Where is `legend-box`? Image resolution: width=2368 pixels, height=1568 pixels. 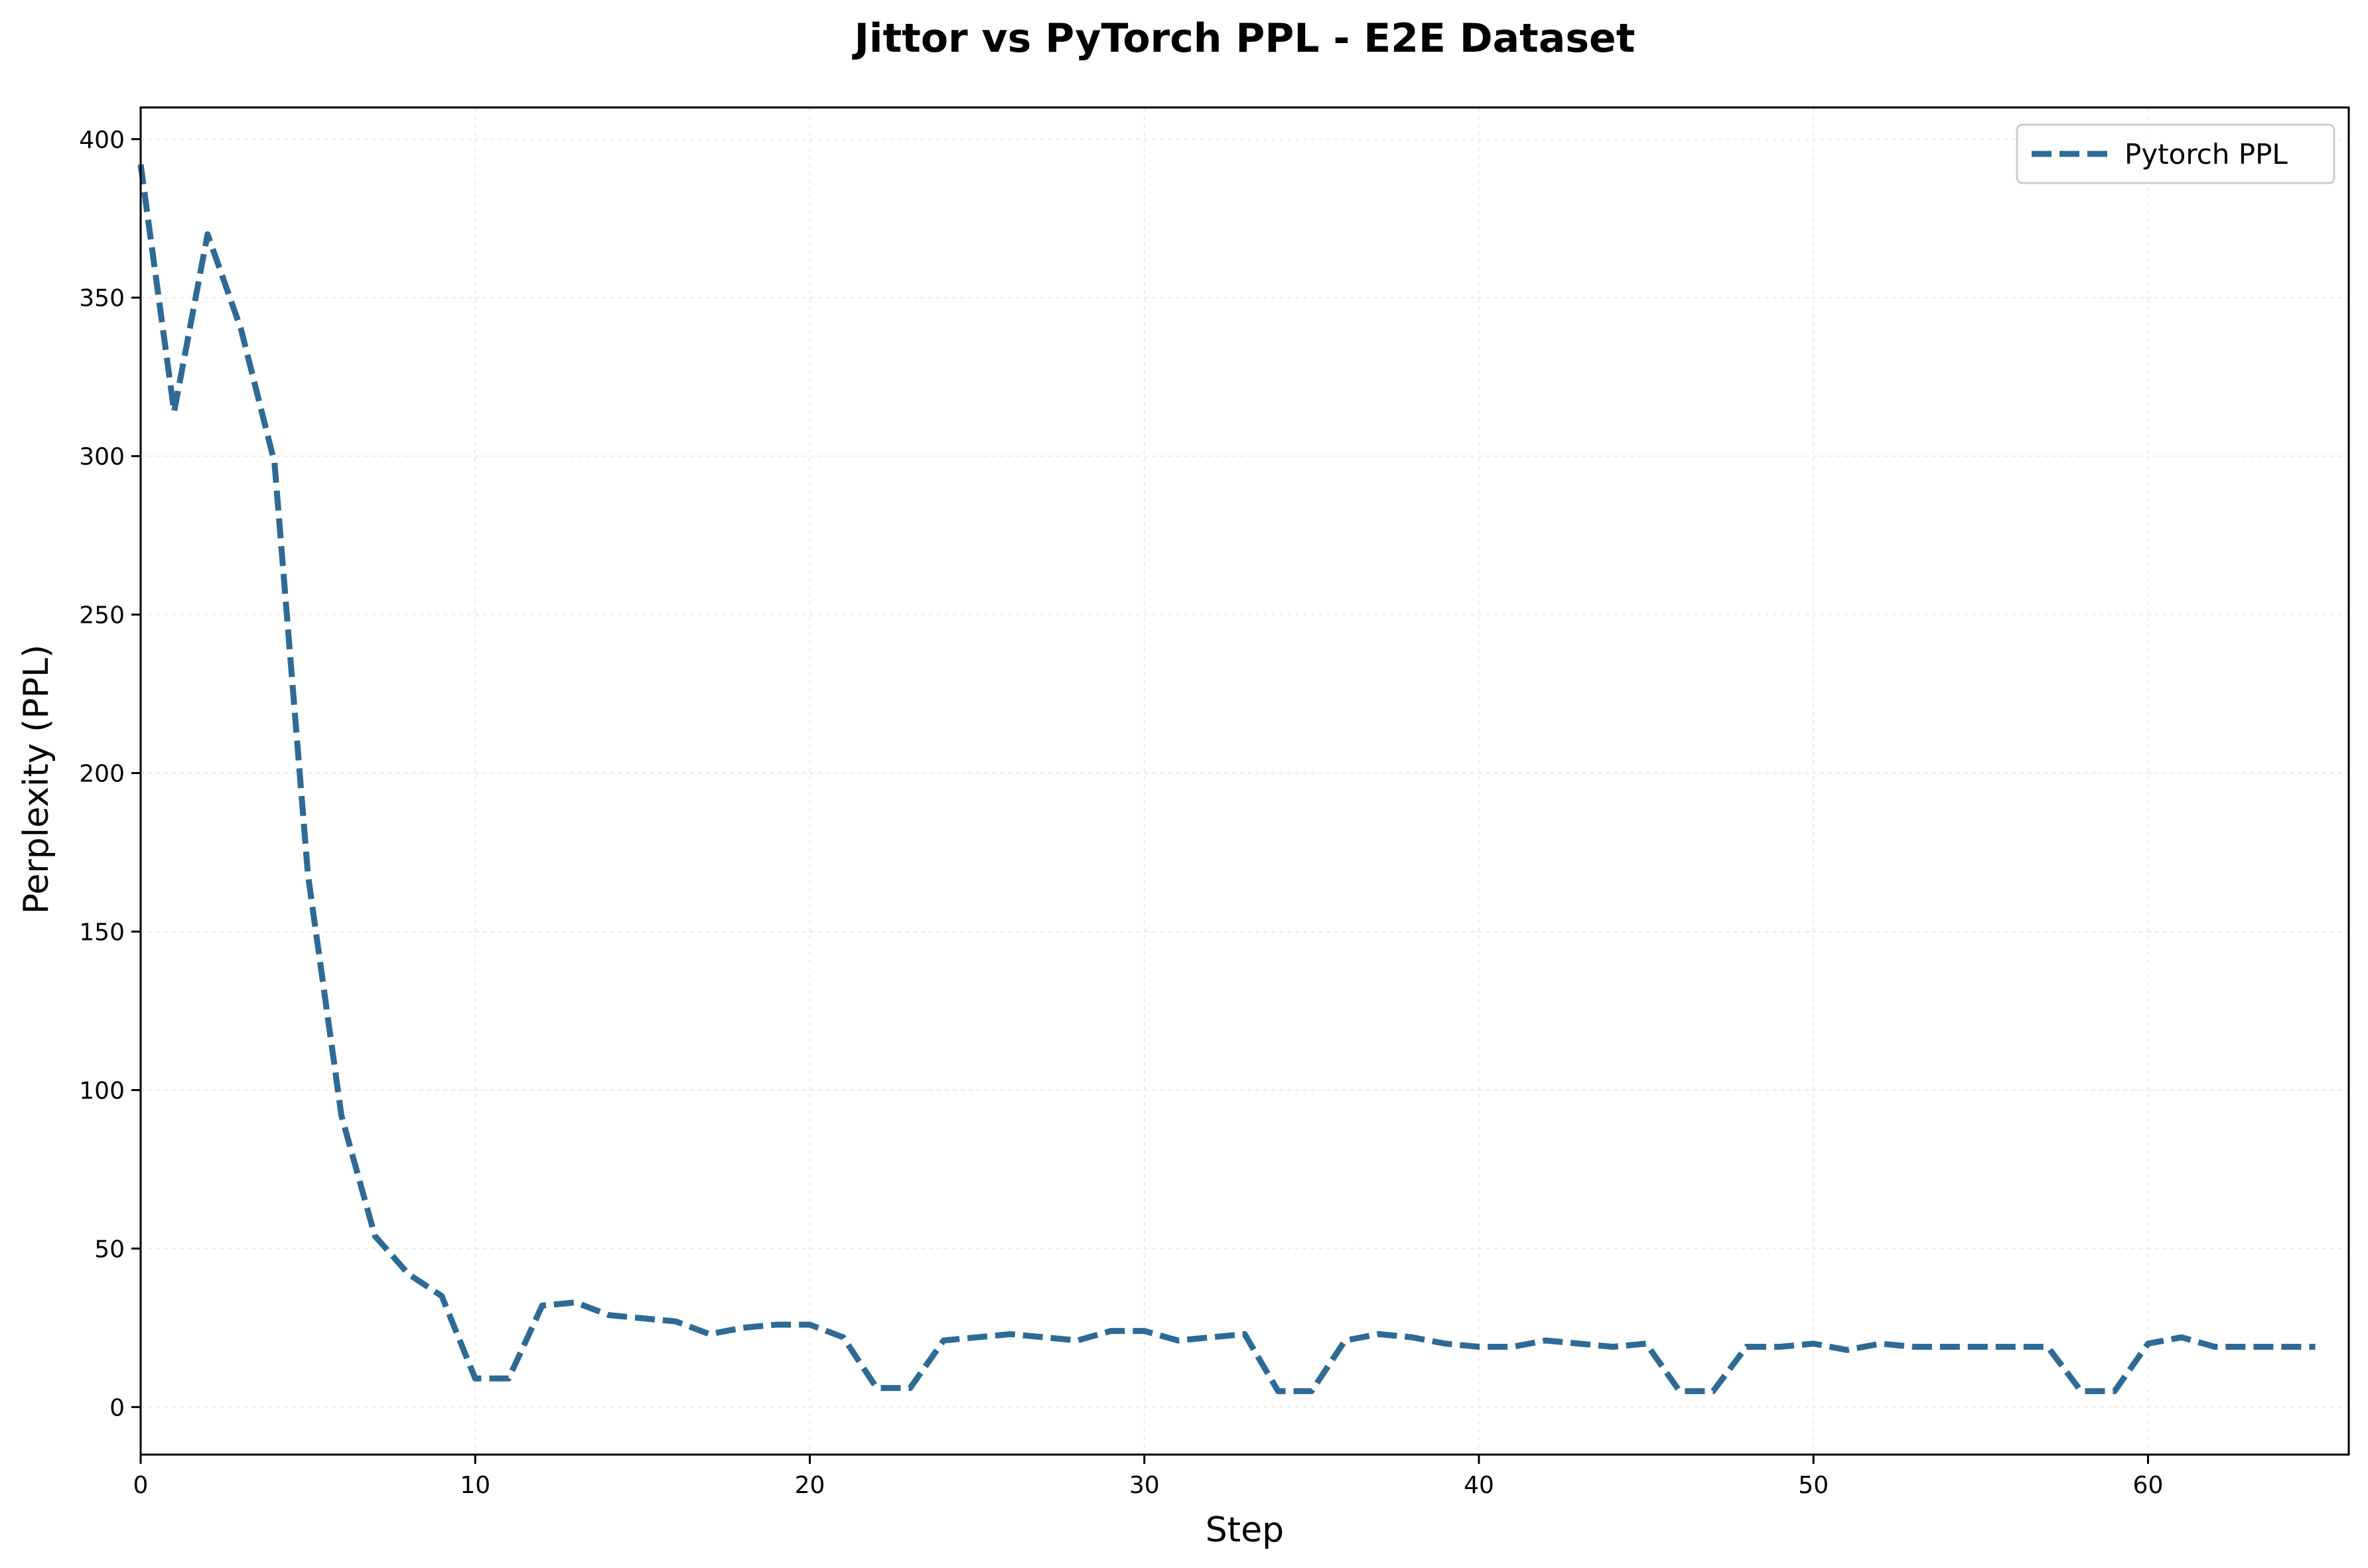
legend-box is located at coordinates (2175, 153).